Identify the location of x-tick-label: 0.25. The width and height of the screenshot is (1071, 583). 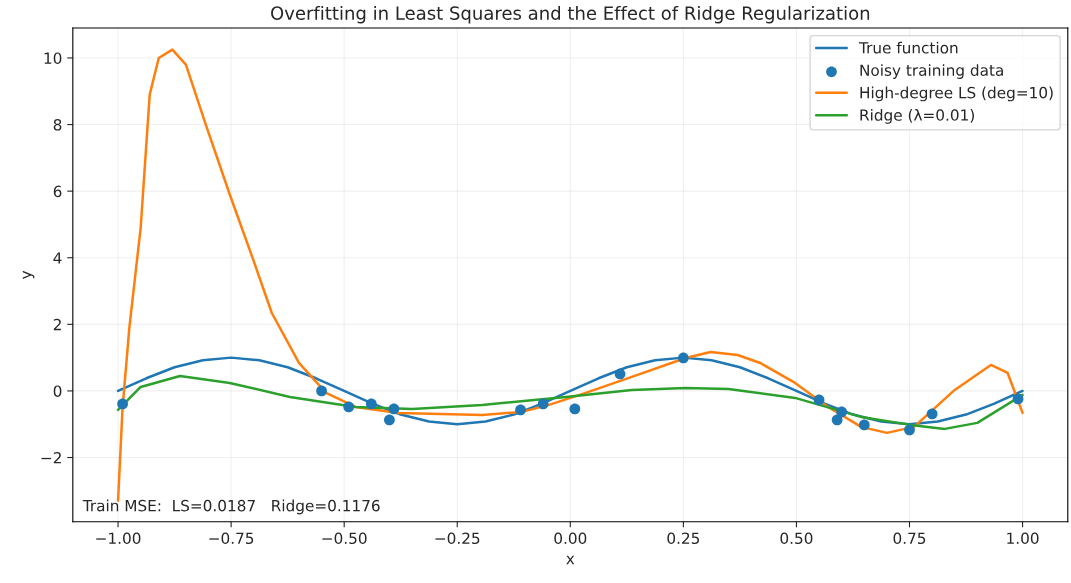
(683, 538).